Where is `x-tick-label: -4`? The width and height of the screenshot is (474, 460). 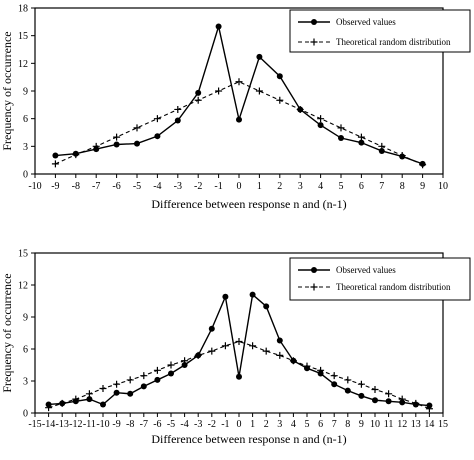 x-tick-label: -4 is located at coordinates (184, 424).